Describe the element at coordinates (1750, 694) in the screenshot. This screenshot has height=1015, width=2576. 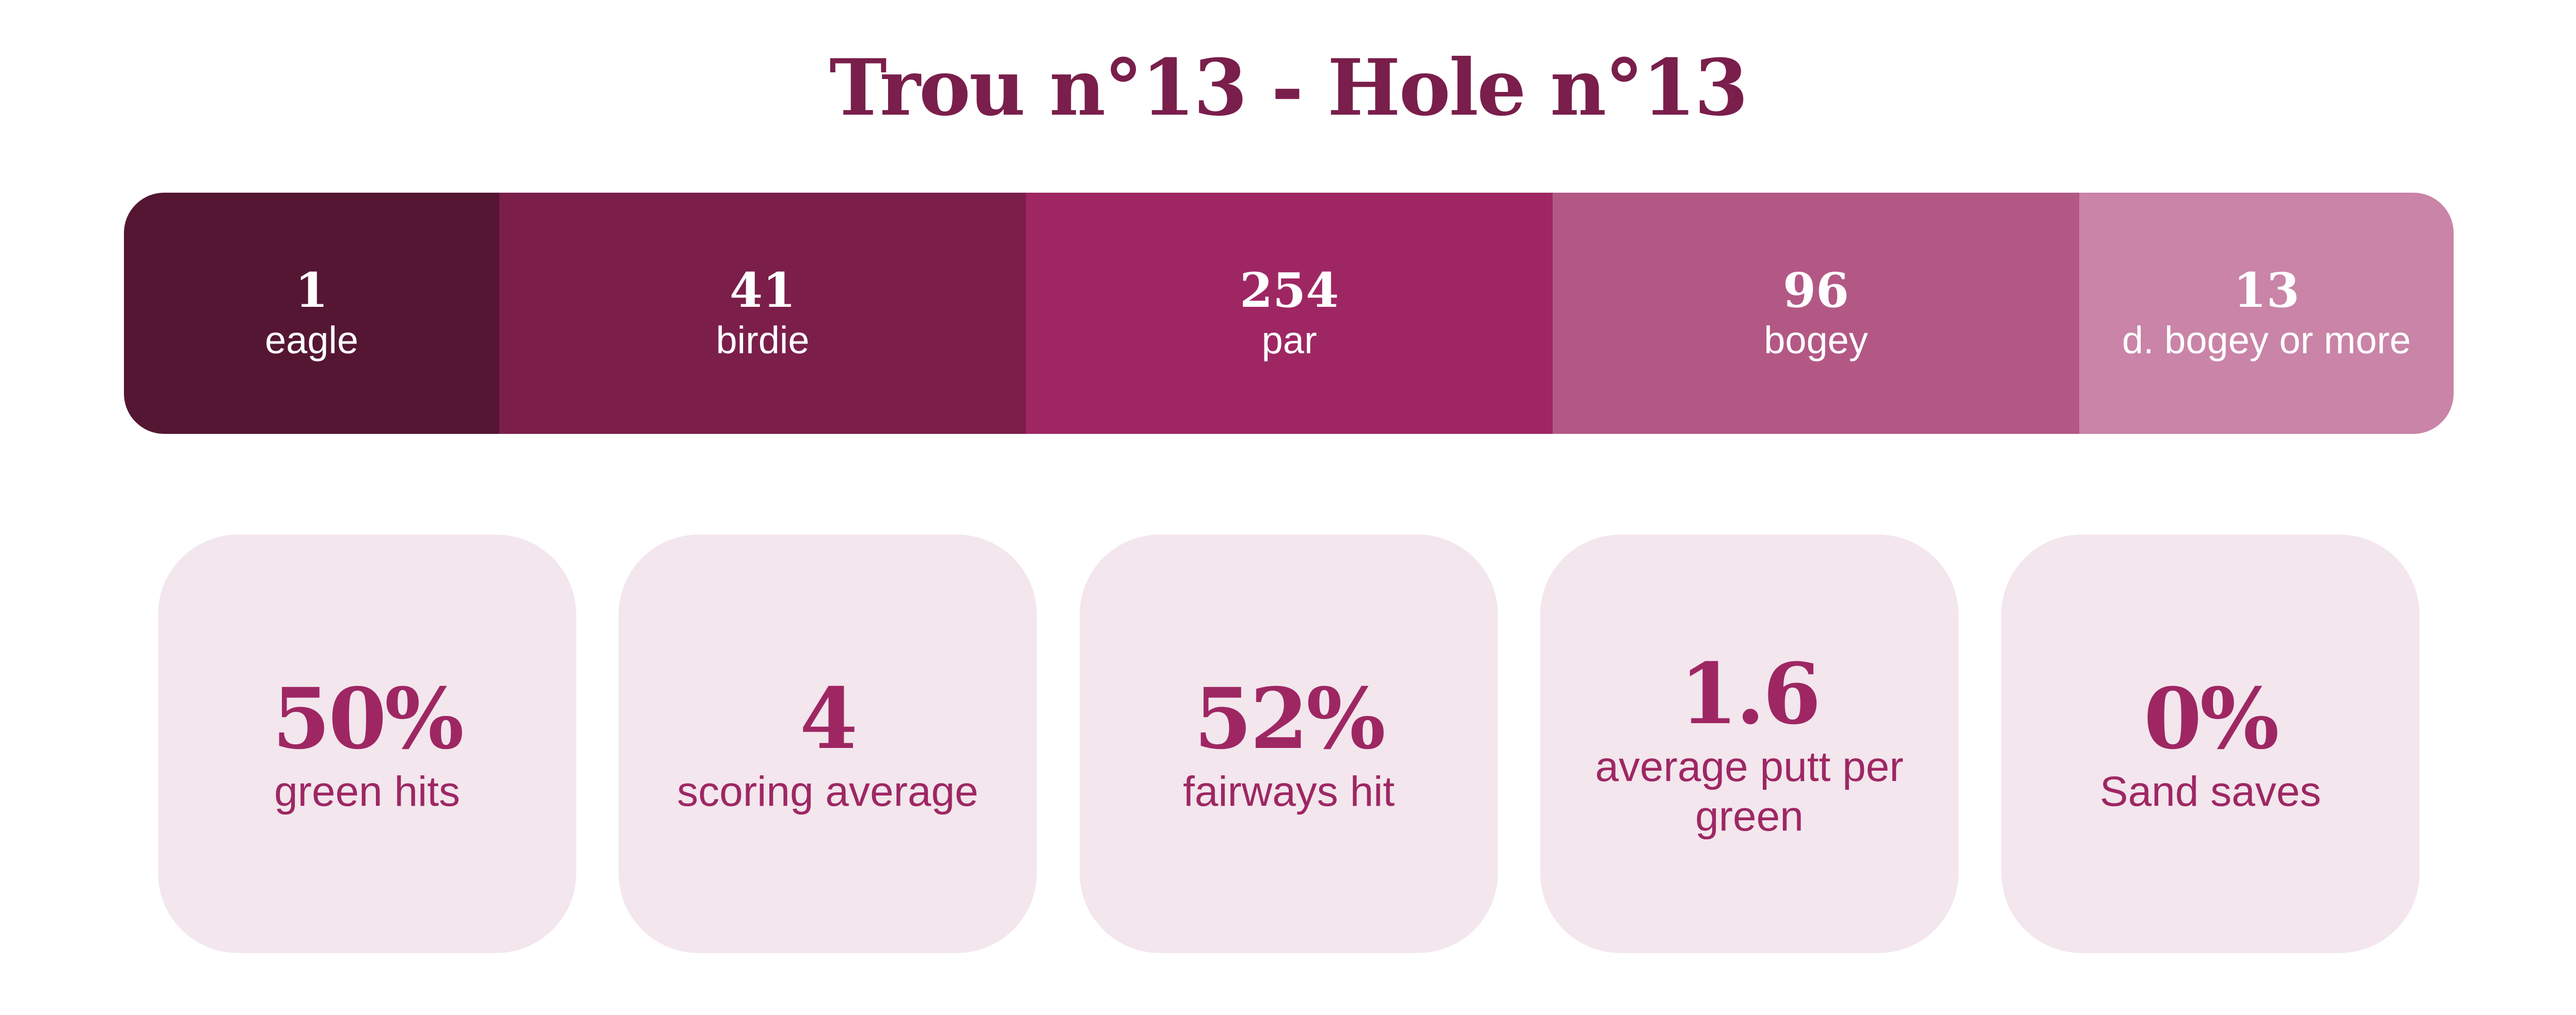
I see `stat-value: 1.6` at that location.